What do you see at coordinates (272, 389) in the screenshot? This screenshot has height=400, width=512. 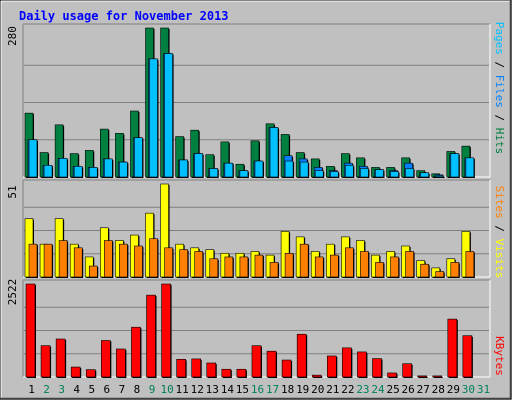 I see `x-tick-label-day-17: 17` at bounding box center [272, 389].